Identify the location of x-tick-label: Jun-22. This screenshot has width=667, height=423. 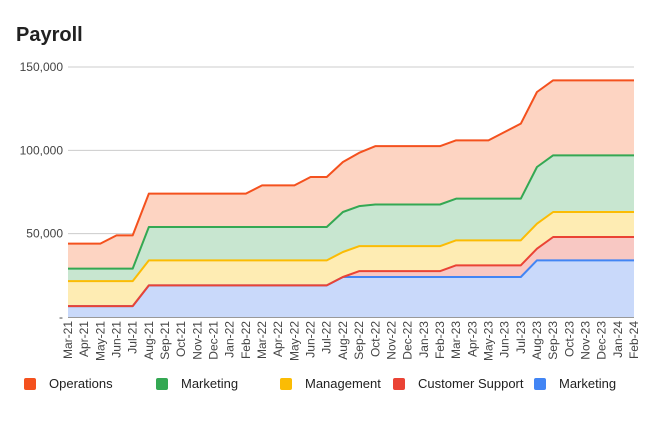
(311, 339).